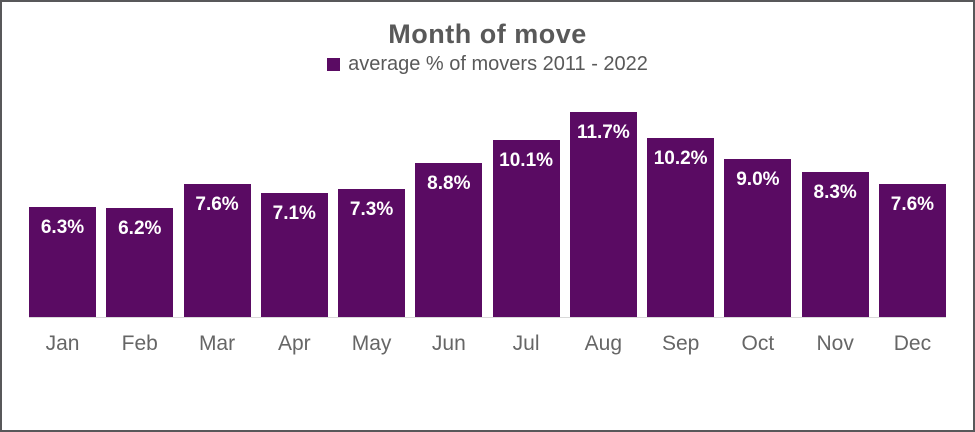 Image resolution: width=975 pixels, height=432 pixels. Describe the element at coordinates (371, 343) in the screenshot. I see `axis-label-may: May` at that location.